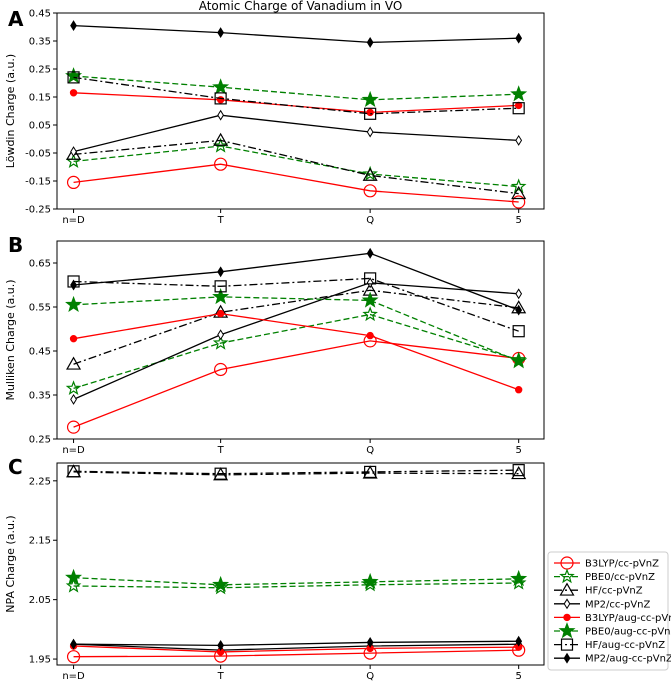 This screenshot has height=685, width=671. What do you see at coordinates (614, 591) in the screenshot?
I see `legend-label: HF/cc-pVnZ` at bounding box center [614, 591].